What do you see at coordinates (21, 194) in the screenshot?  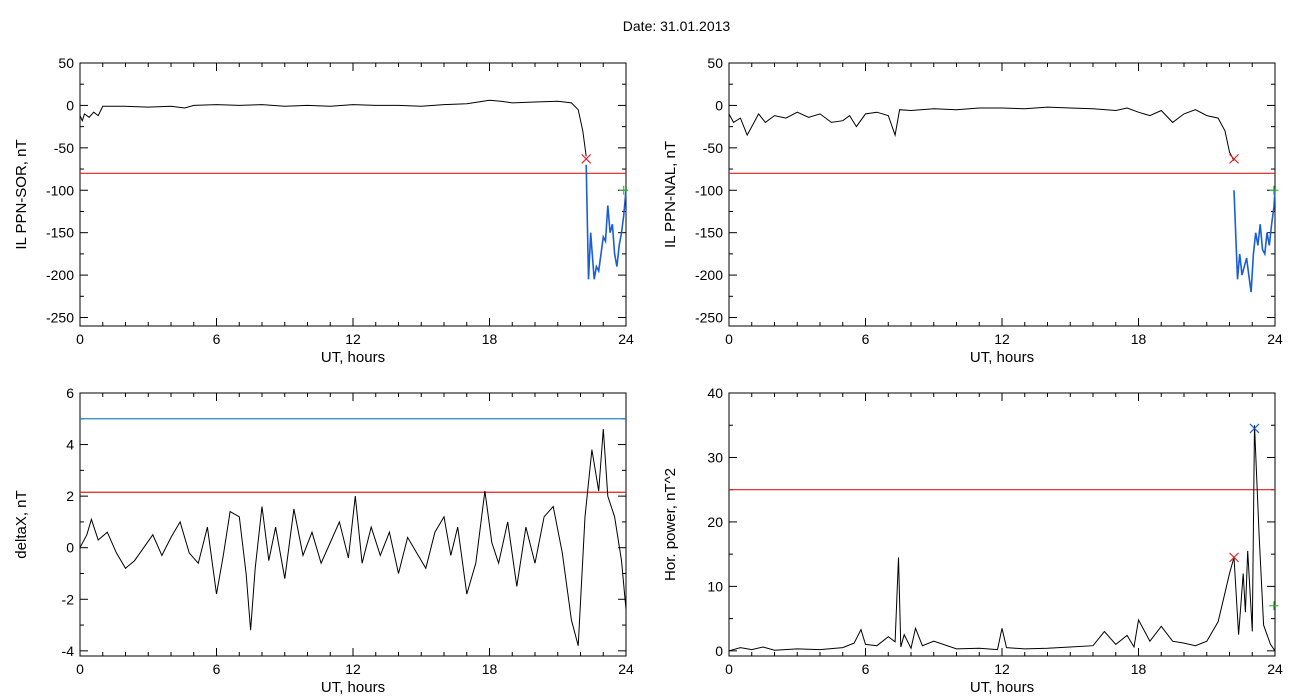 I see `y-axis-label: IL PPN-SOR, nT` at bounding box center [21, 194].